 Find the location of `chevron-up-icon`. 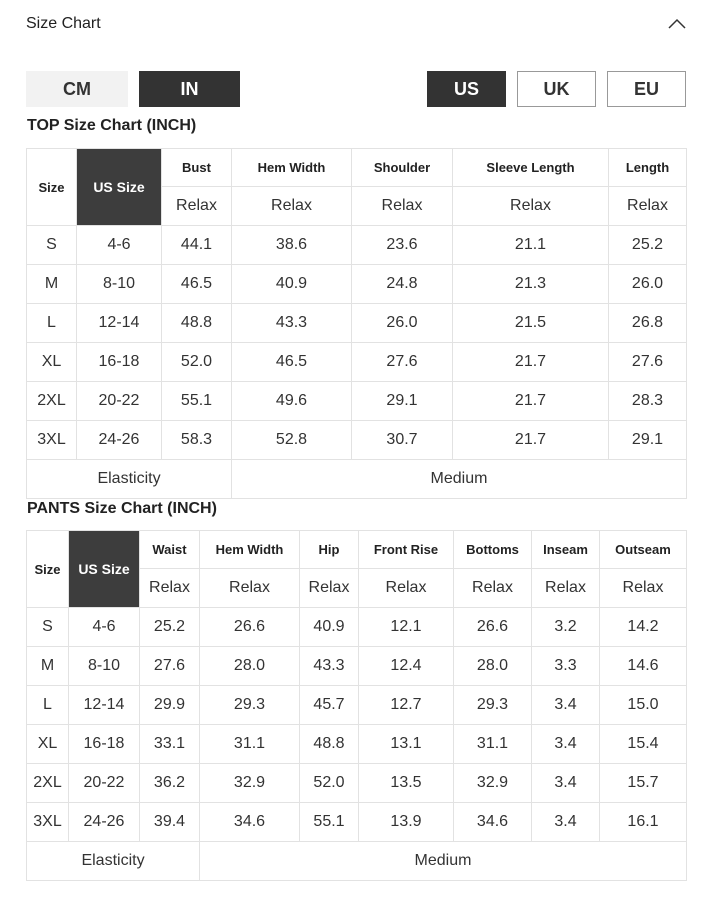

chevron-up-icon is located at coordinates (677, 24).